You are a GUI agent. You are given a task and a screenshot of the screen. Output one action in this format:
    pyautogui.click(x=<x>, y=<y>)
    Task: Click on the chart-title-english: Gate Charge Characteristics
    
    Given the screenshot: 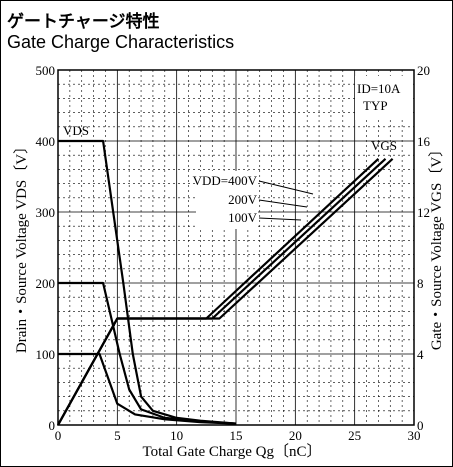 What is the action you would take?
    pyautogui.click(x=121, y=42)
    